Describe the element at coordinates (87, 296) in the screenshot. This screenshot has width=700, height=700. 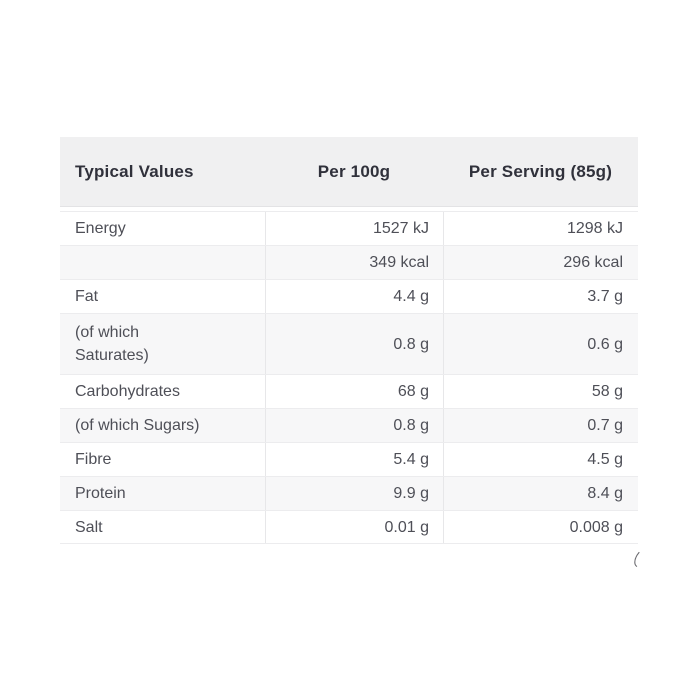
I see `row-label-cell: Fat` at that location.